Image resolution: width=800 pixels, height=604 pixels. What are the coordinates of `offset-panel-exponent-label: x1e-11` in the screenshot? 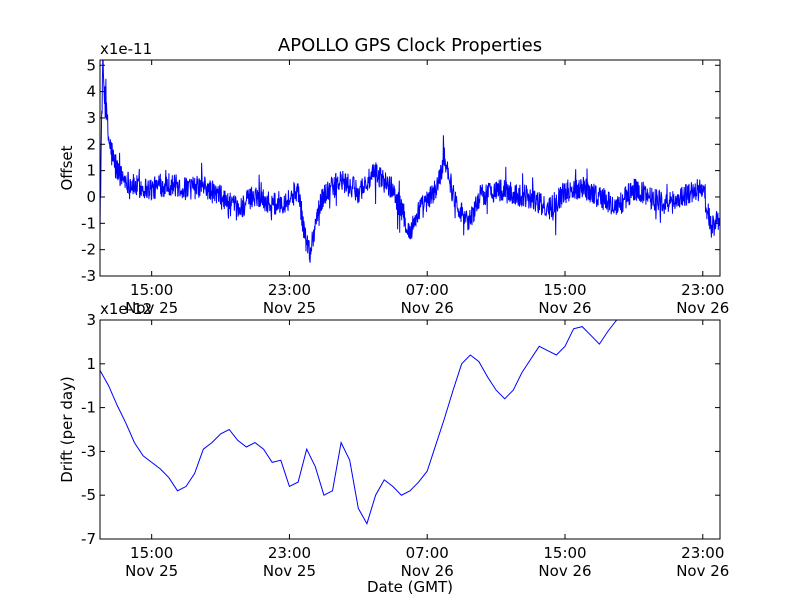 It's located at (126, 49).